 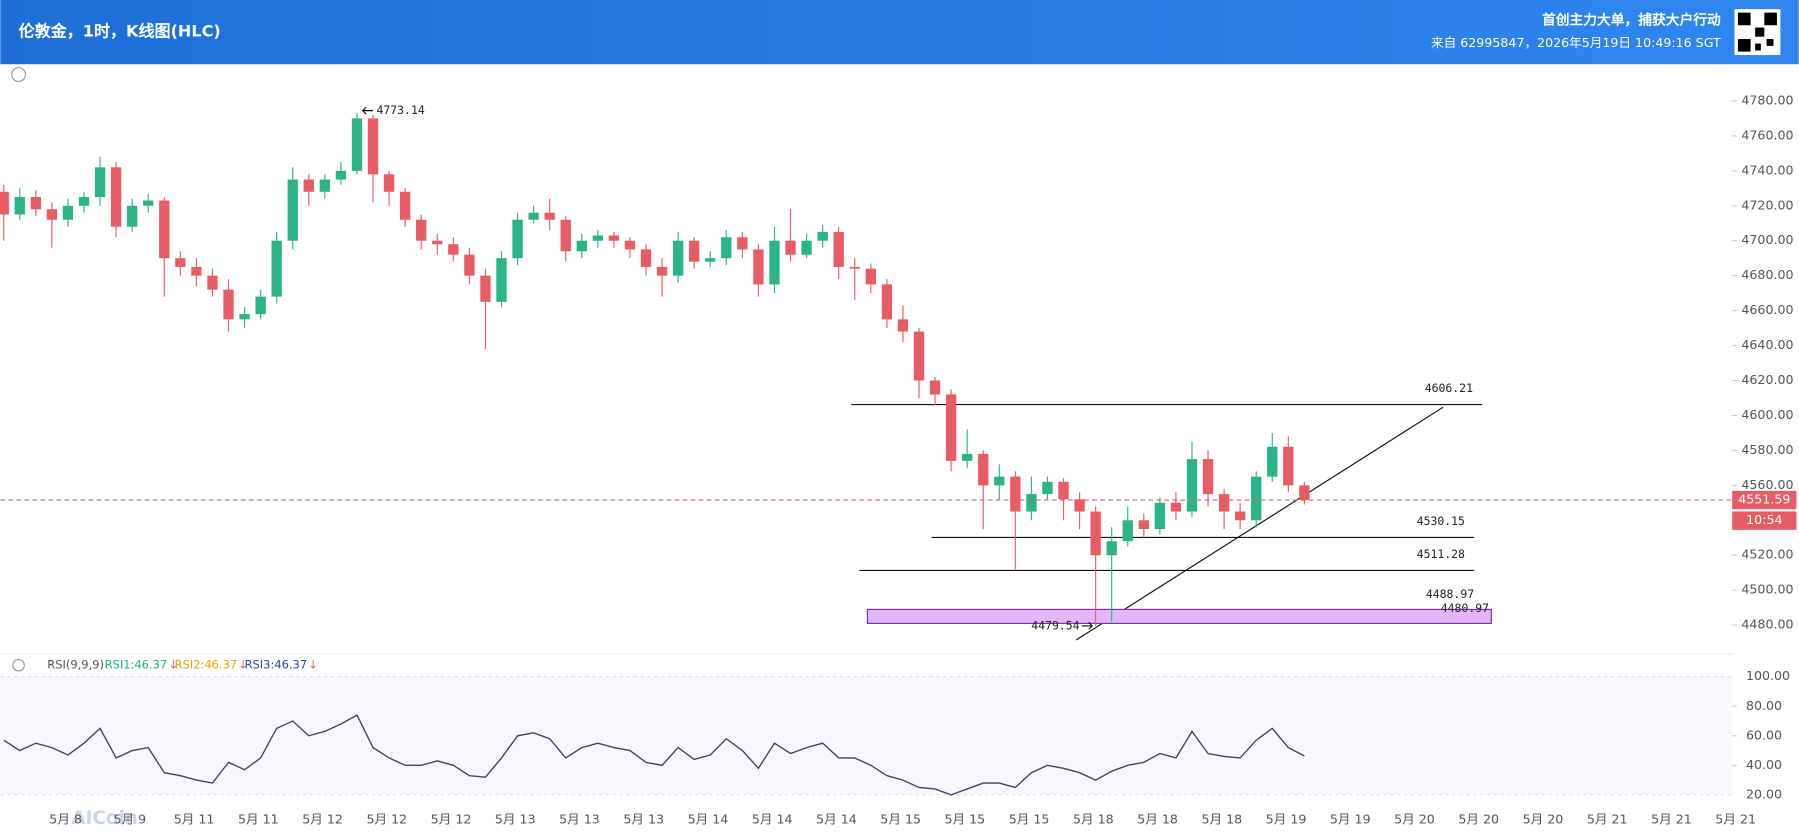 I want to click on y-tick-label: 4700.00, so click(x=1767, y=239).